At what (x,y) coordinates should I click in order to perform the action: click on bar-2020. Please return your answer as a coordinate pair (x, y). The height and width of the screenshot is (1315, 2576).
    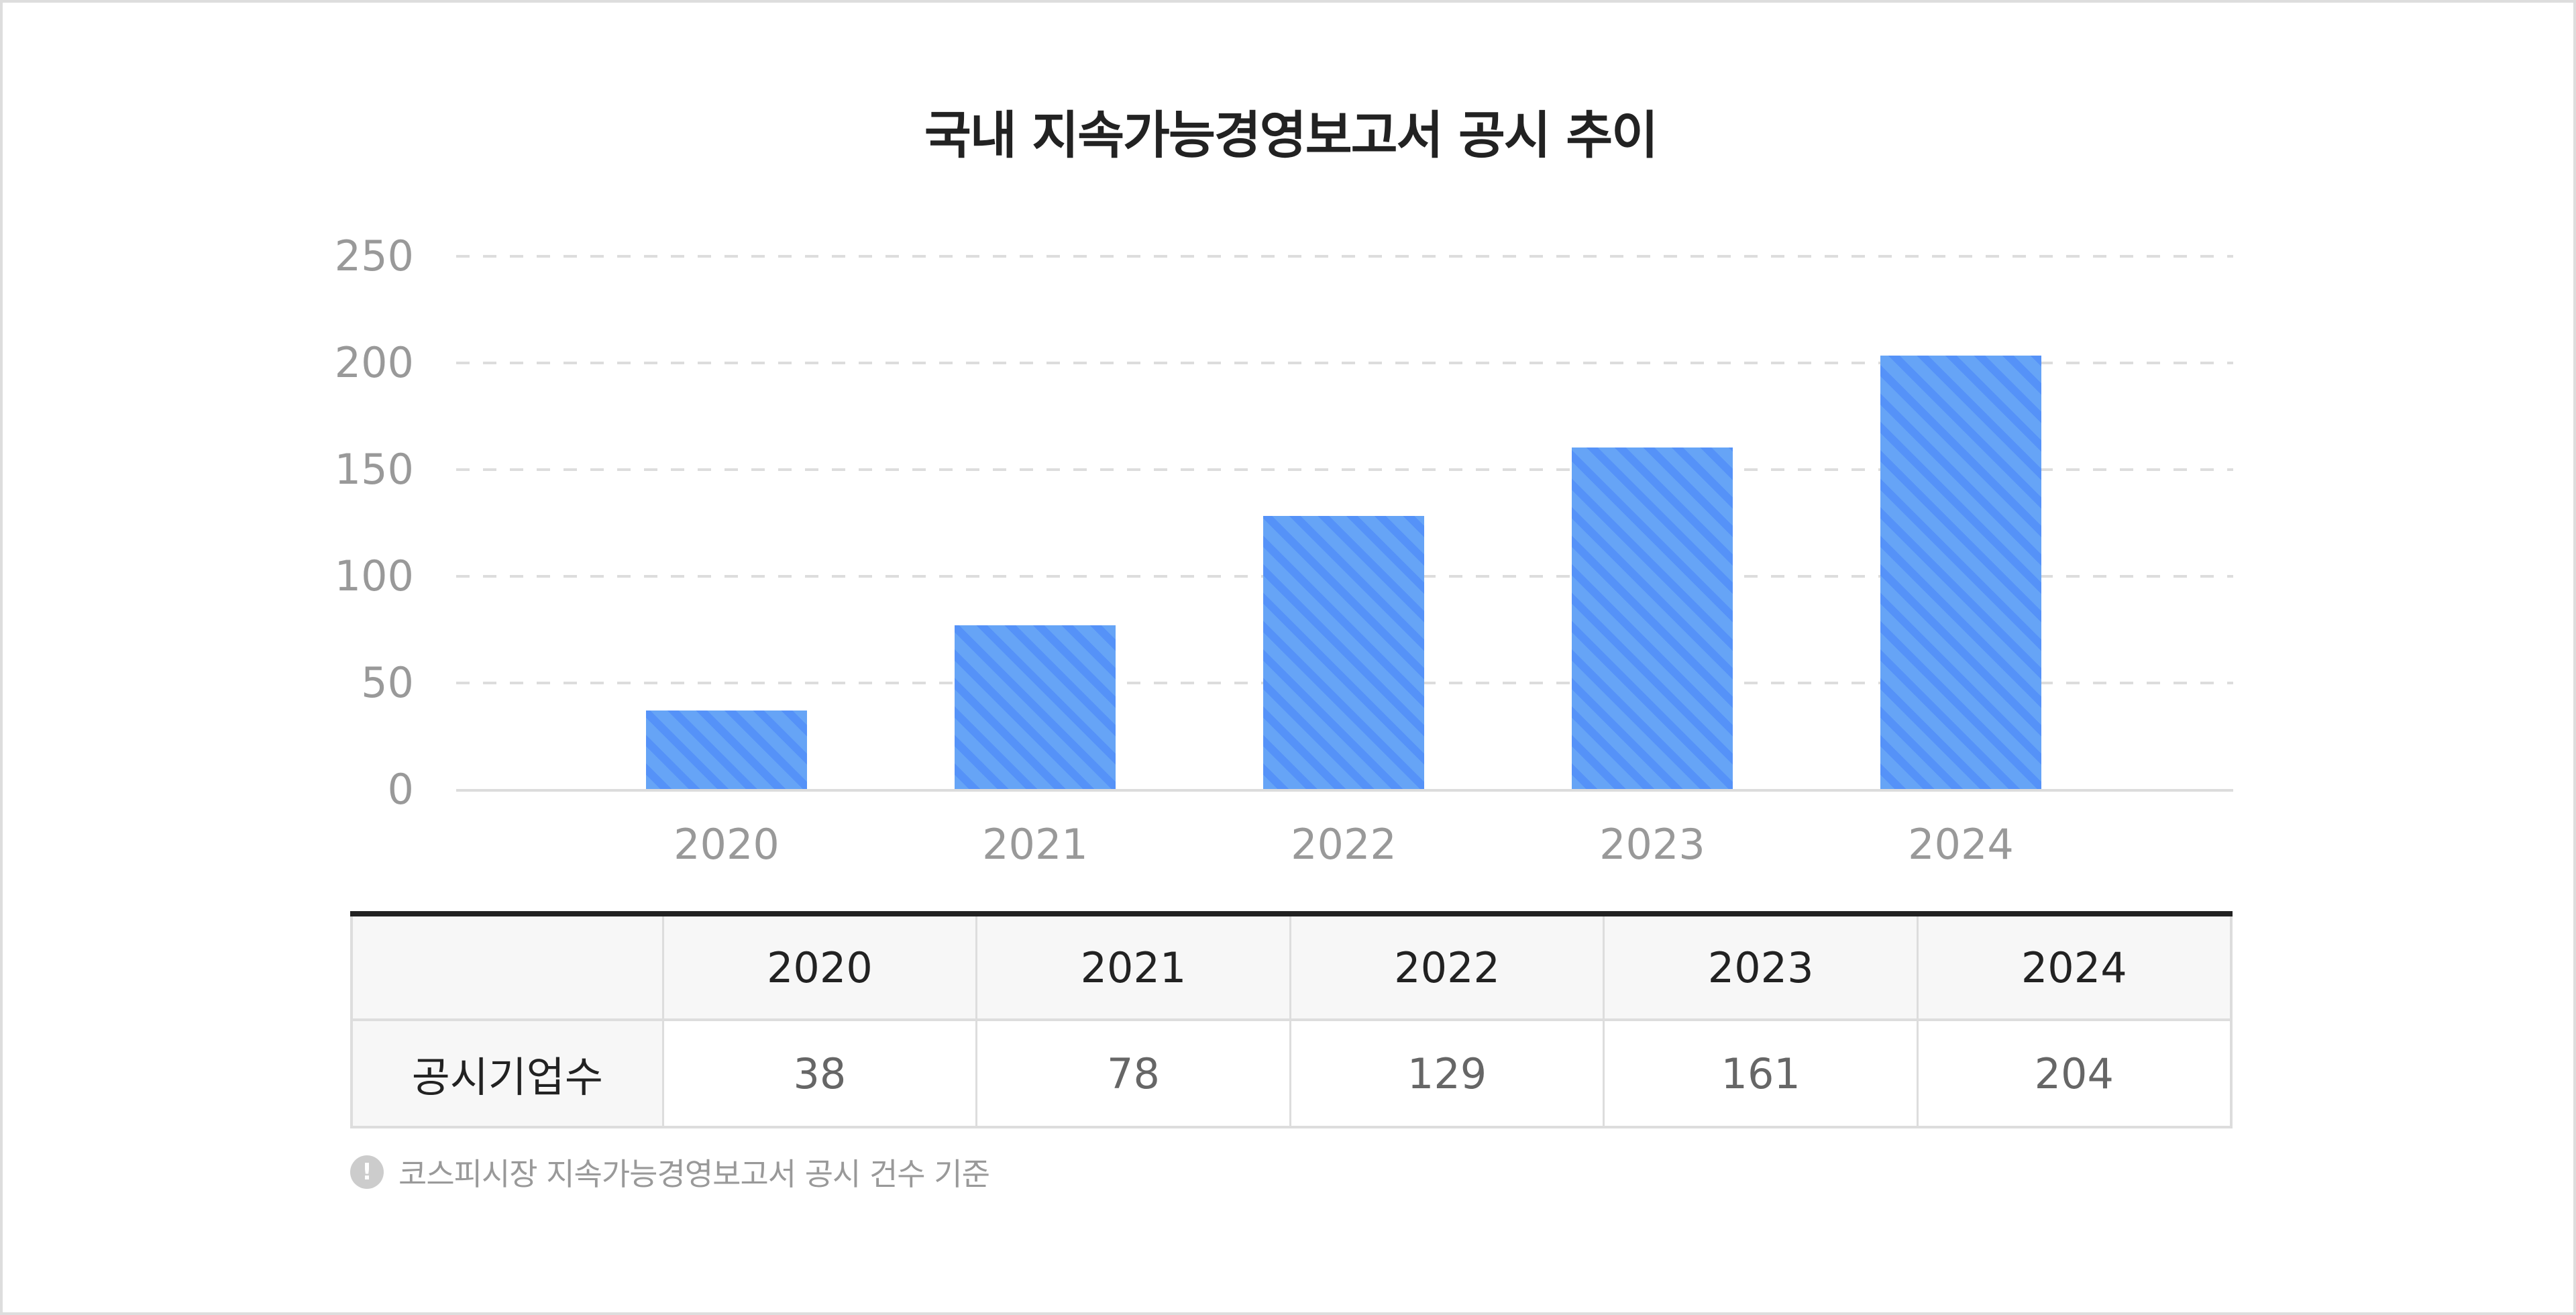
    Looking at the image, I should click on (726, 751).